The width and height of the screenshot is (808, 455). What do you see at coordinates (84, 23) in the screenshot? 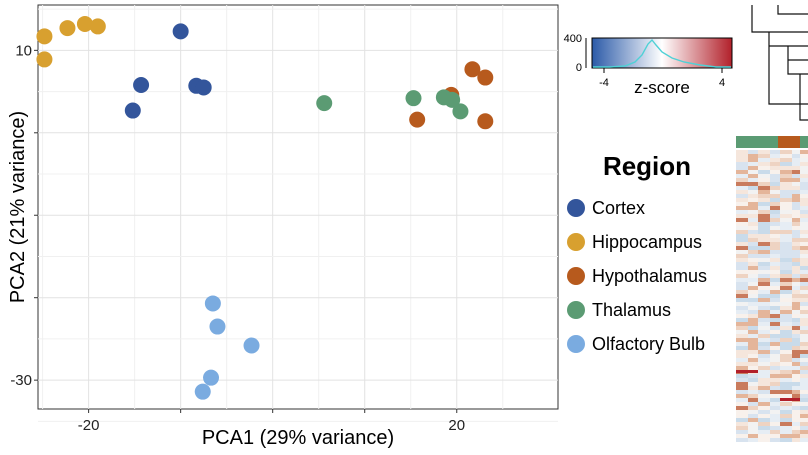
I see `data-point-hippocampus` at bounding box center [84, 23].